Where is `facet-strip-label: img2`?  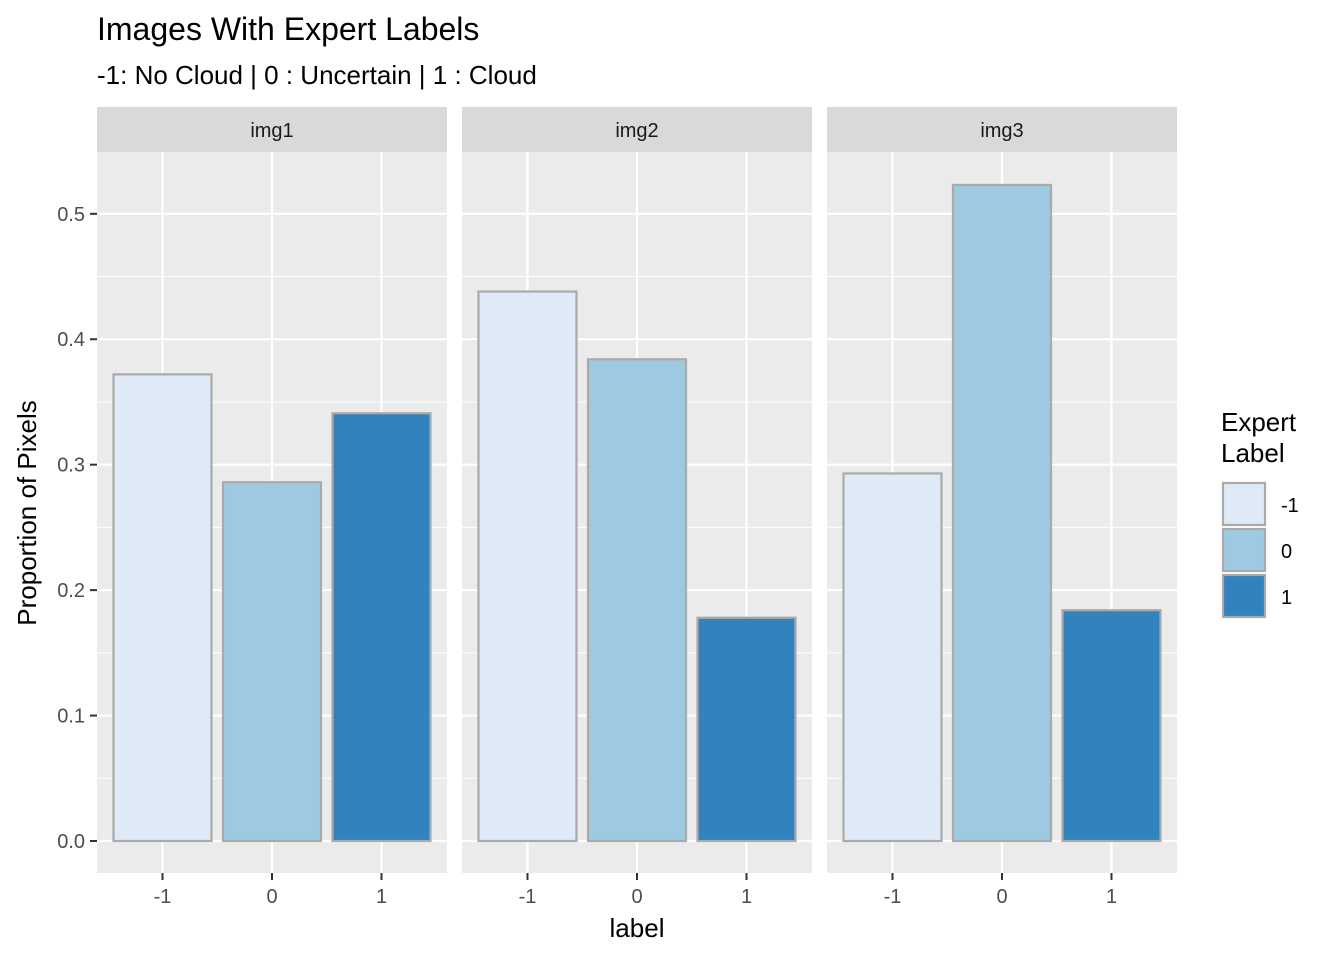 facet-strip-label: img2 is located at coordinates (636, 131).